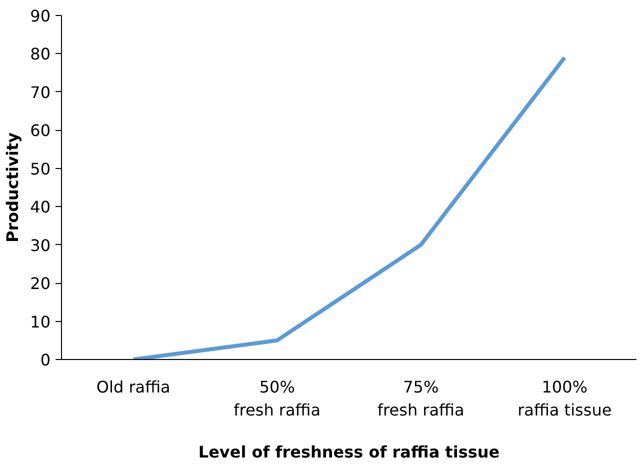 The width and height of the screenshot is (641, 464). I want to click on y-tick-label: 0, so click(45, 360).